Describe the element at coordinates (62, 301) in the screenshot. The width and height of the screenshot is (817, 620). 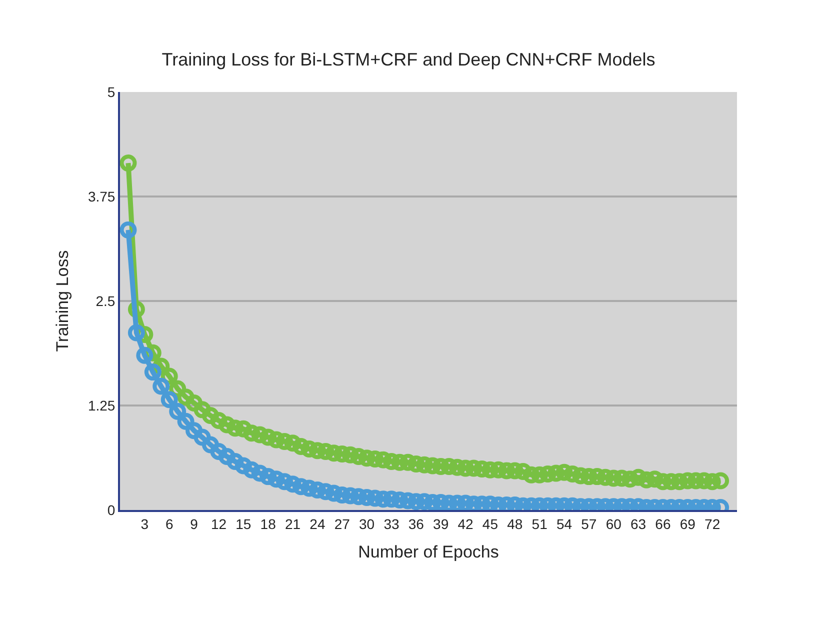
I see `y-axis-title: Training Loss` at that location.